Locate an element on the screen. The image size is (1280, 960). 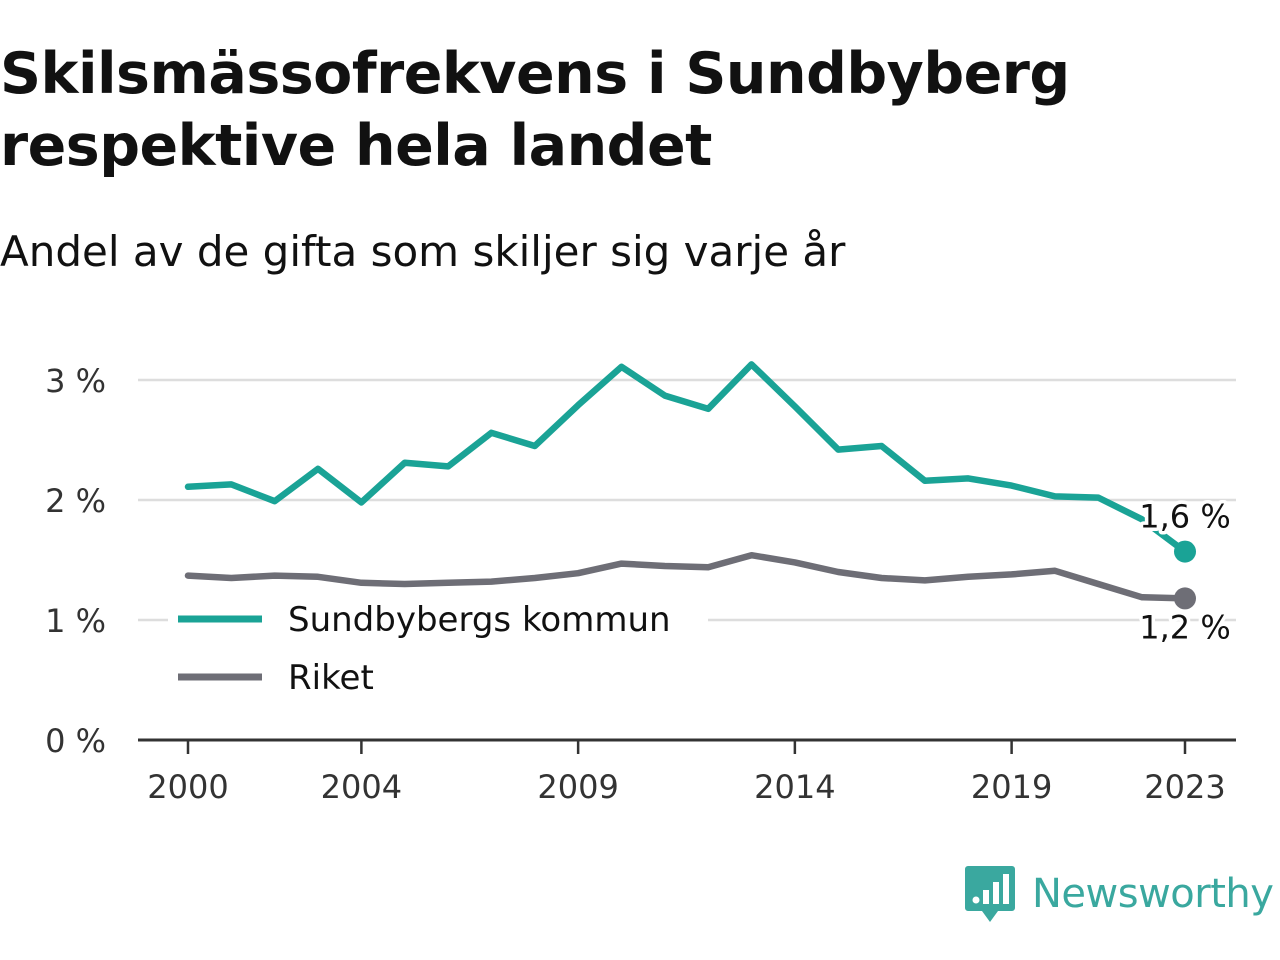
x-tick-label: 2019 is located at coordinates (1011, 787).